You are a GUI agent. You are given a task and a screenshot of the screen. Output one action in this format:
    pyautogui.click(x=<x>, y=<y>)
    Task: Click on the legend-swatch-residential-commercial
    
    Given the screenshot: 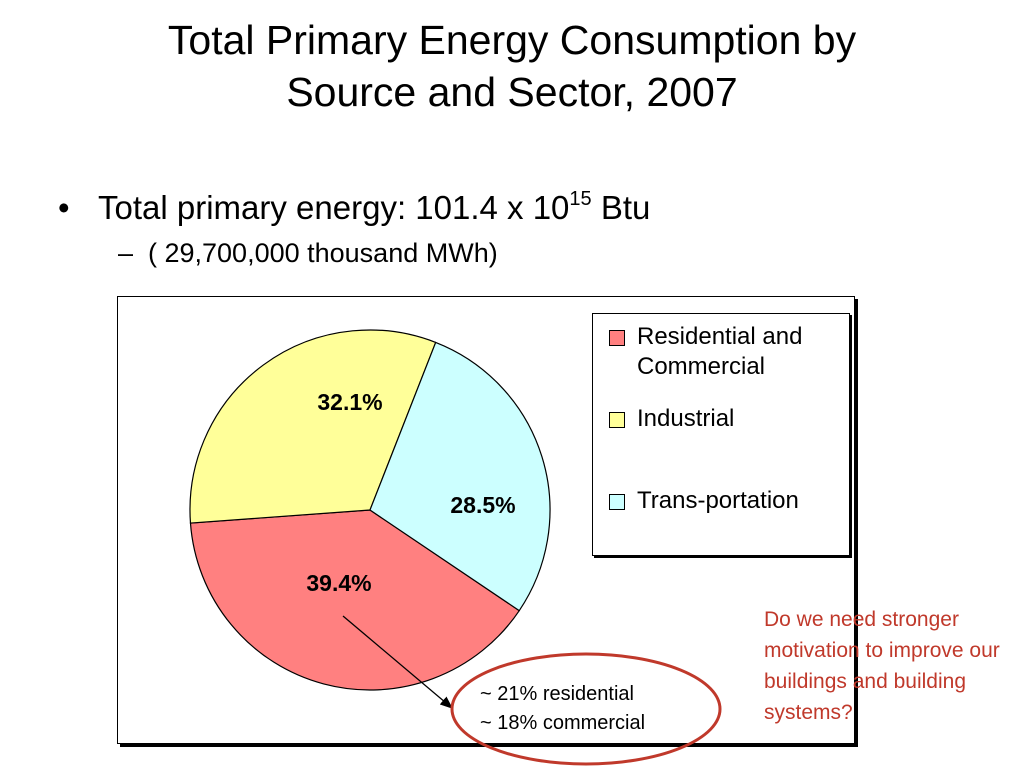 What is the action you would take?
    pyautogui.click(x=617, y=338)
    